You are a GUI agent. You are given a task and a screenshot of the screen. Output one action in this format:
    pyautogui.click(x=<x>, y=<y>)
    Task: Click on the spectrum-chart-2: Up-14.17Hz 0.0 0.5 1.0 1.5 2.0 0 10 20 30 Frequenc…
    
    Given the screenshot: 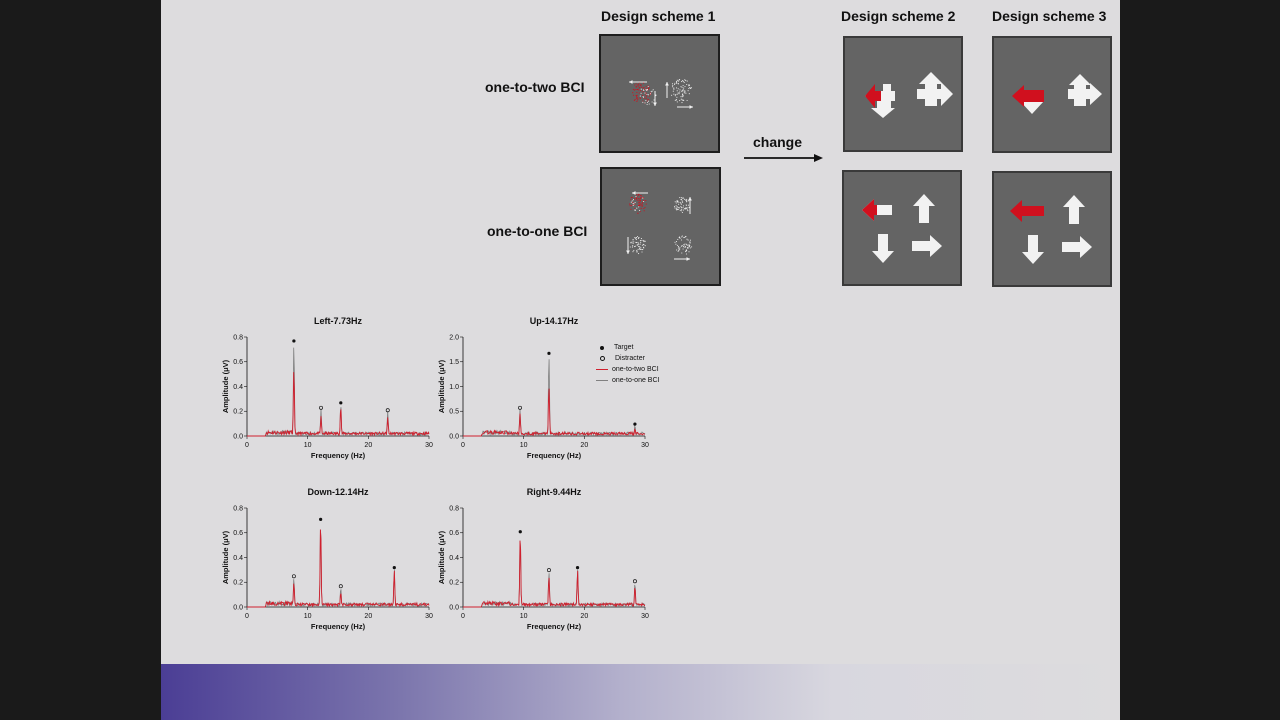 What is the action you would take?
    pyautogui.click(x=543, y=388)
    